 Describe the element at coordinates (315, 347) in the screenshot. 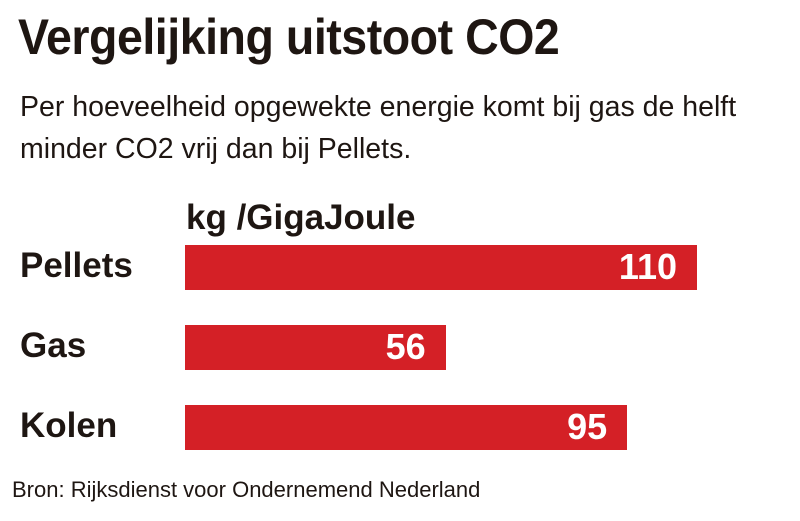

I see `bar-gas` at that location.